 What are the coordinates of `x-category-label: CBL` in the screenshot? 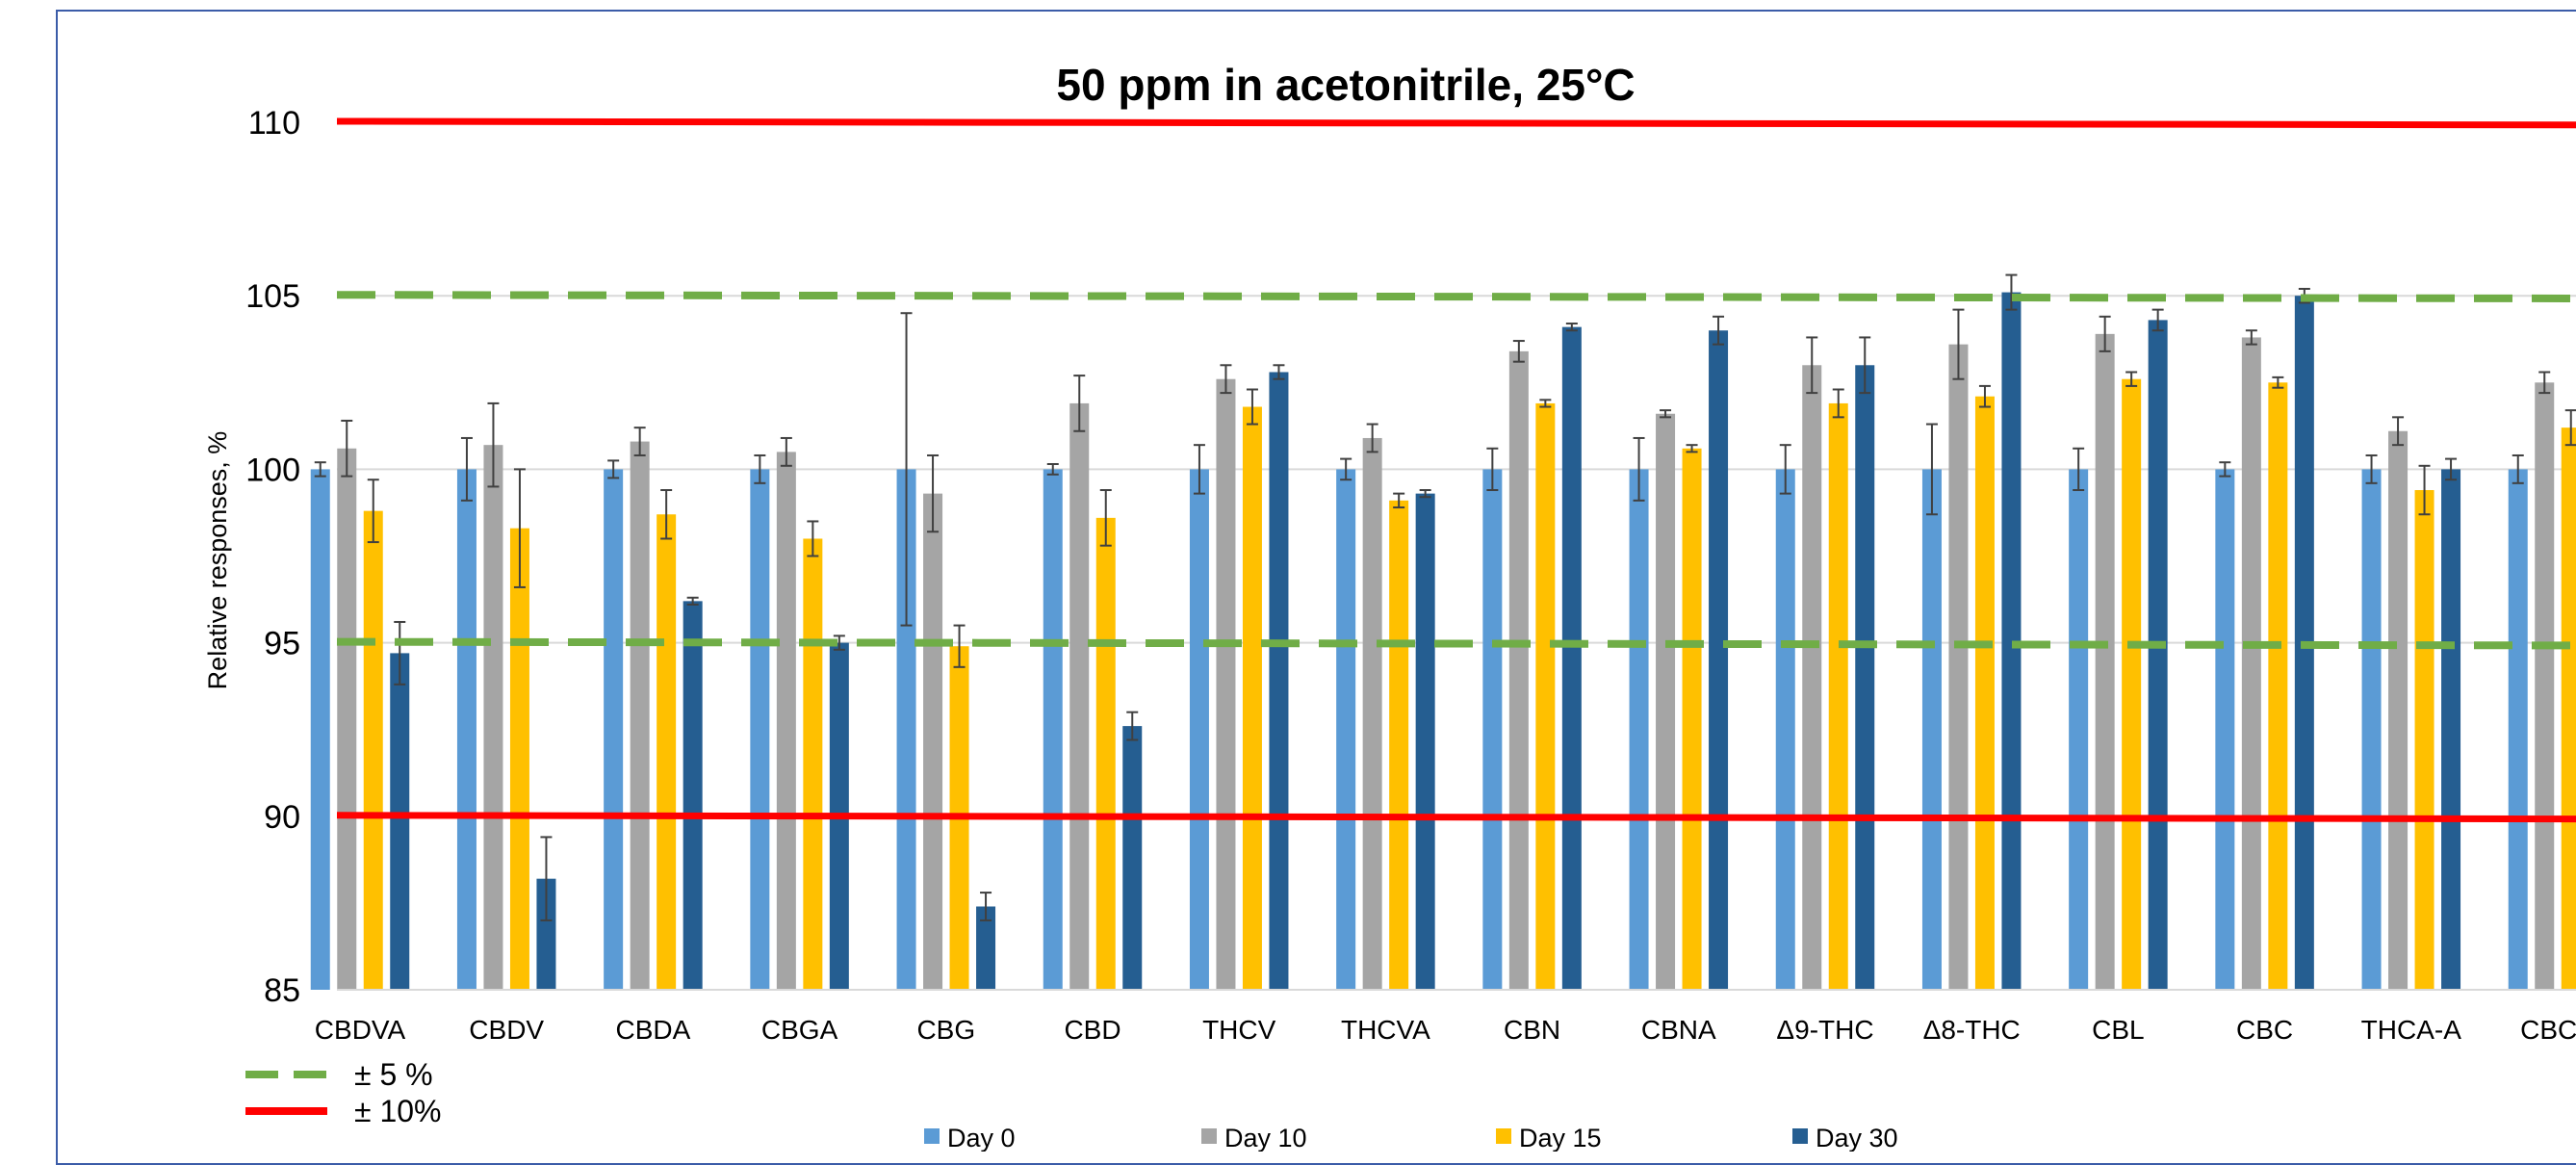 It's located at (2118, 1030).